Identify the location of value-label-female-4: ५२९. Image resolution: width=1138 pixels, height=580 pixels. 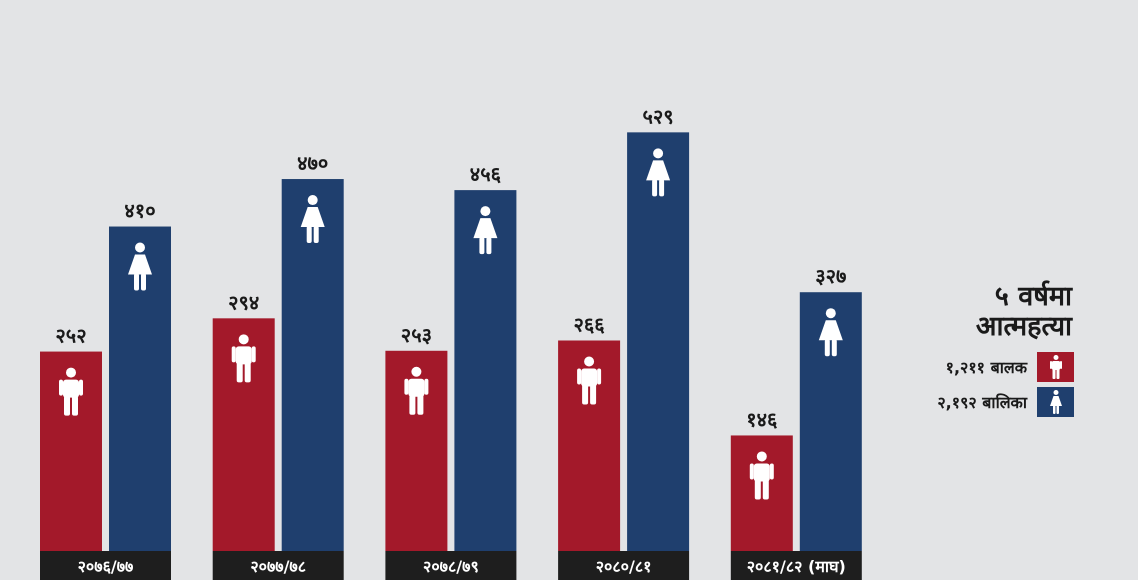
(657, 116).